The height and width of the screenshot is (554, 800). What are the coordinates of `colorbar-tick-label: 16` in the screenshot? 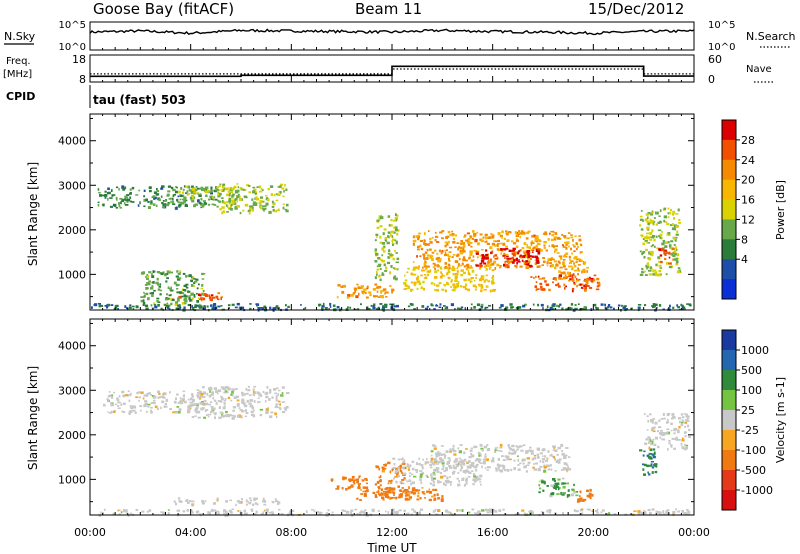 It's located at (748, 200).